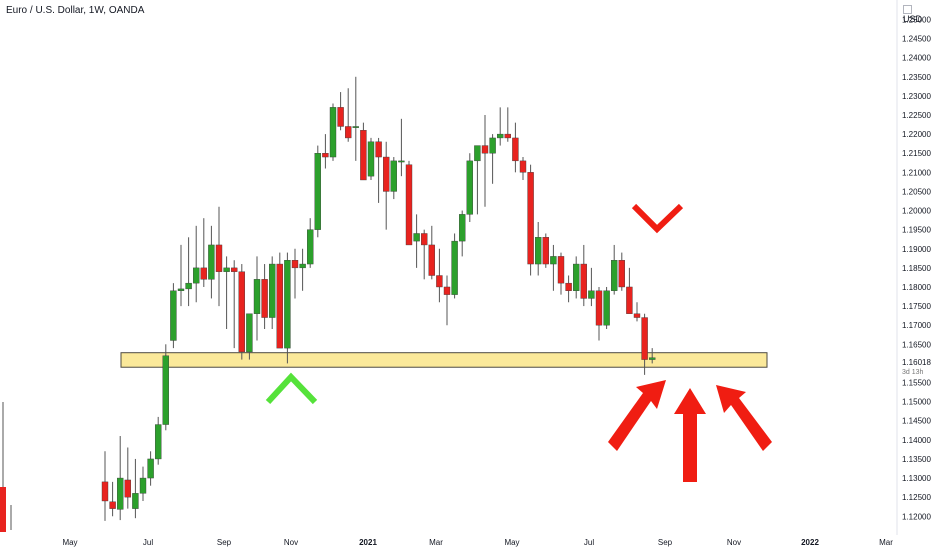 The height and width of the screenshot is (555, 932). Describe the element at coordinates (916, 39) in the screenshot. I see `y-tick-label: 1.24500` at that location.